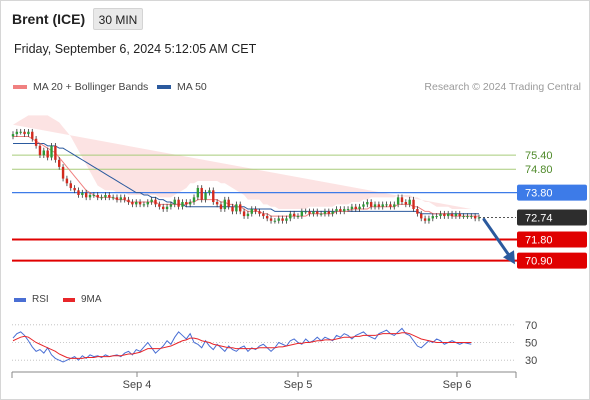 Image resolution: width=590 pixels, height=400 pixels. I want to click on forecast-arrow-head, so click(509, 257).